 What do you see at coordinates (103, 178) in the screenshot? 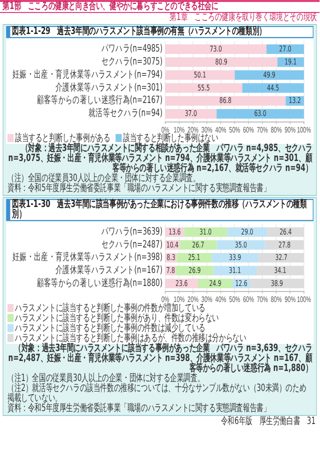
I see `text: （注）全国の従業員30人以上の企業・団体に対する企業調査。` at bounding box center [103, 178].